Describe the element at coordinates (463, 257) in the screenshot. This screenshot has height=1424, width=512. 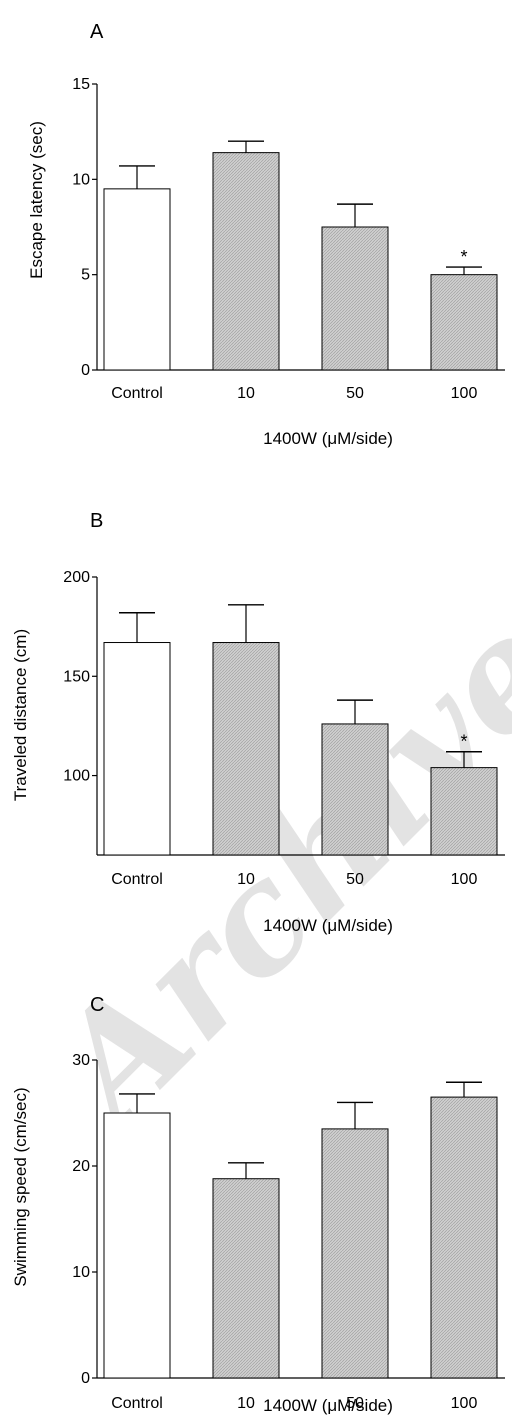
I see `significance-marker-a-3: *` at that location.